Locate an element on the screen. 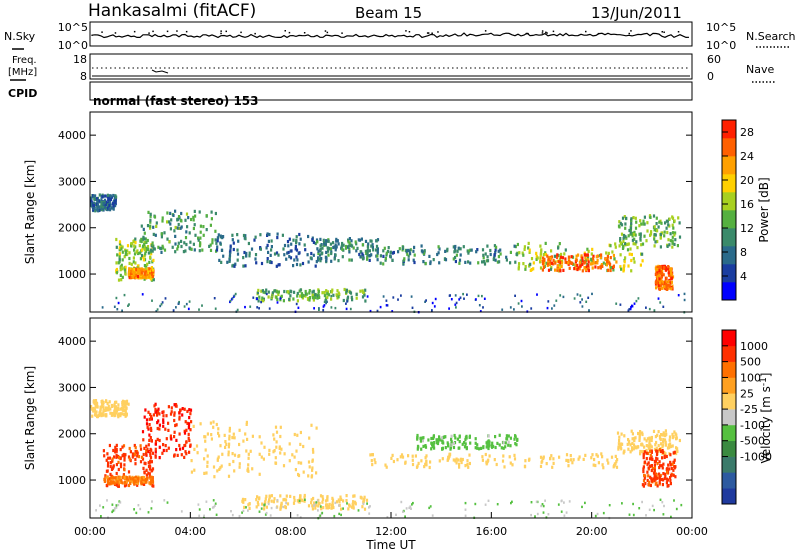  nsearch-dot is located at coordinates (528, 33).